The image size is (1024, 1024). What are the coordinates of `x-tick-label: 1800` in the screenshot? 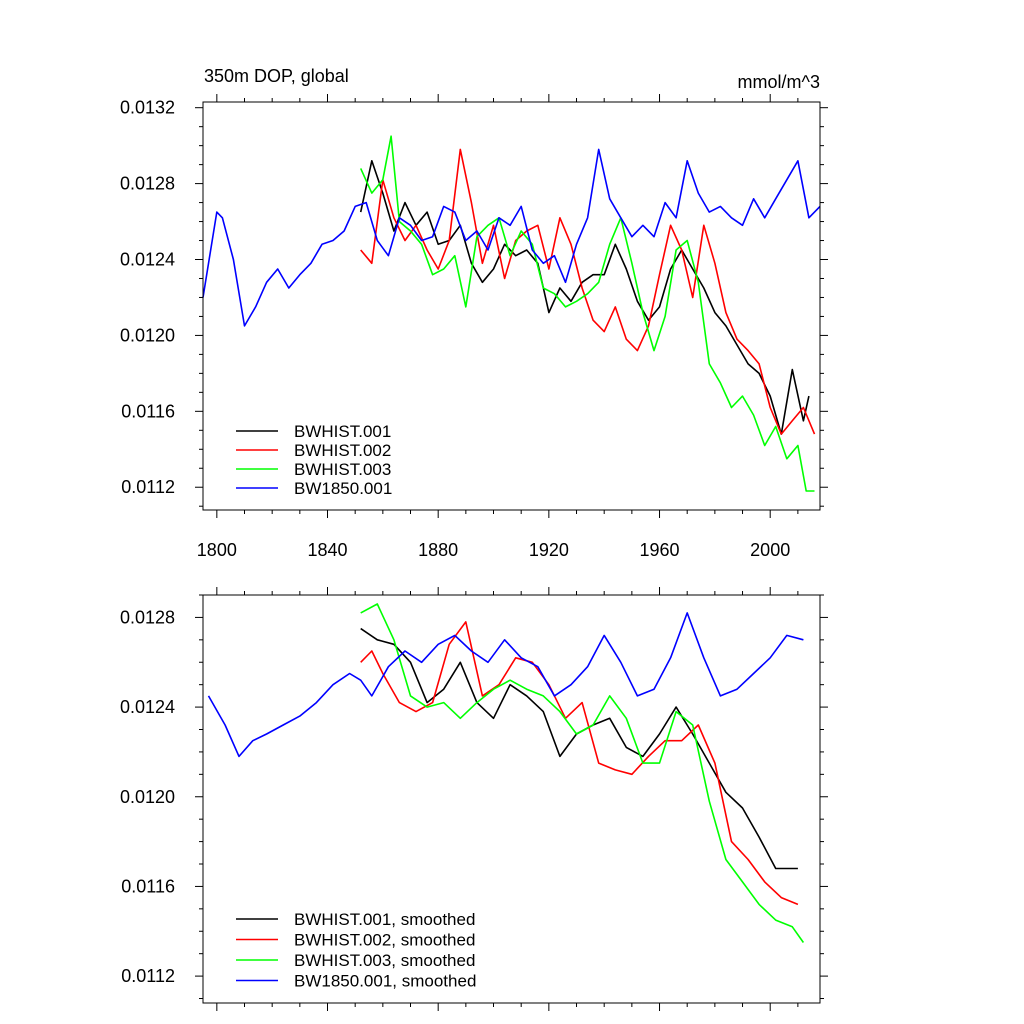 It's located at (217, 550).